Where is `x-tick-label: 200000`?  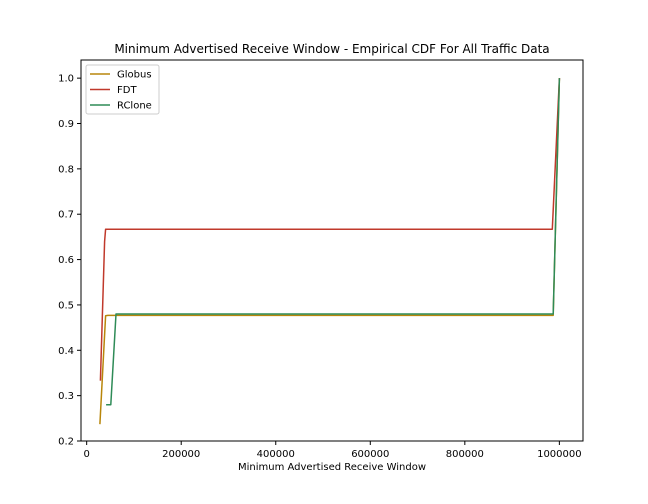
x-tick-label: 200000 is located at coordinates (181, 454).